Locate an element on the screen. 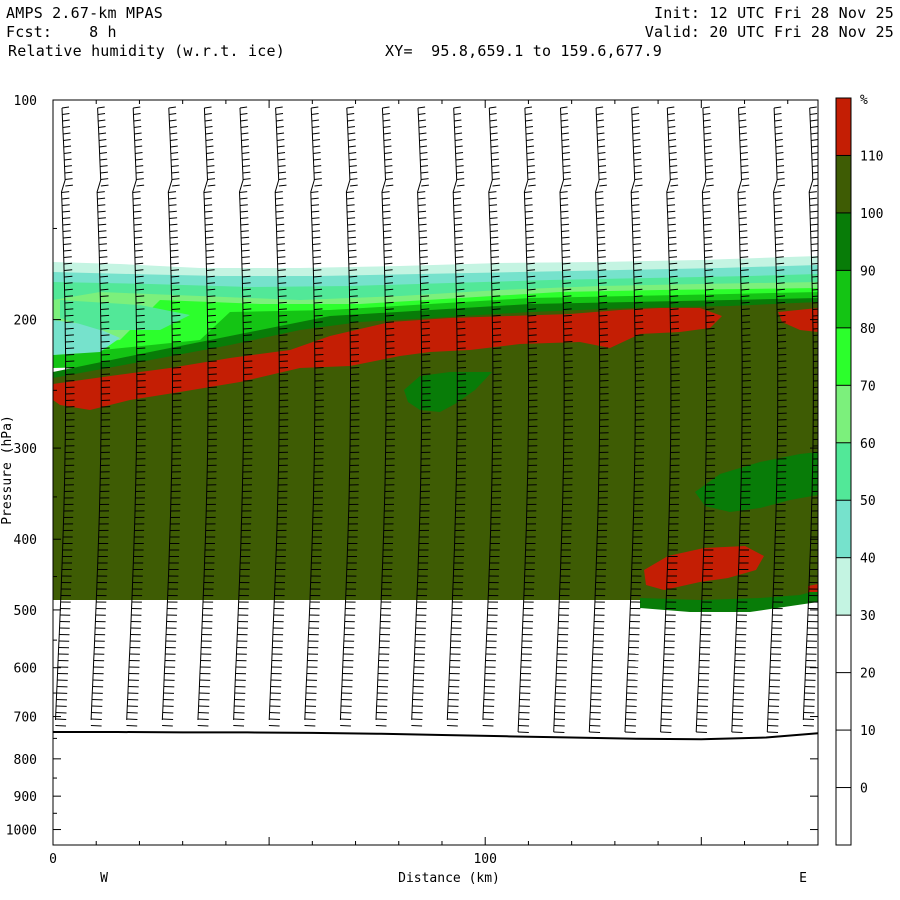  rh-patch-90-100-mid is located at coordinates (448, 392).